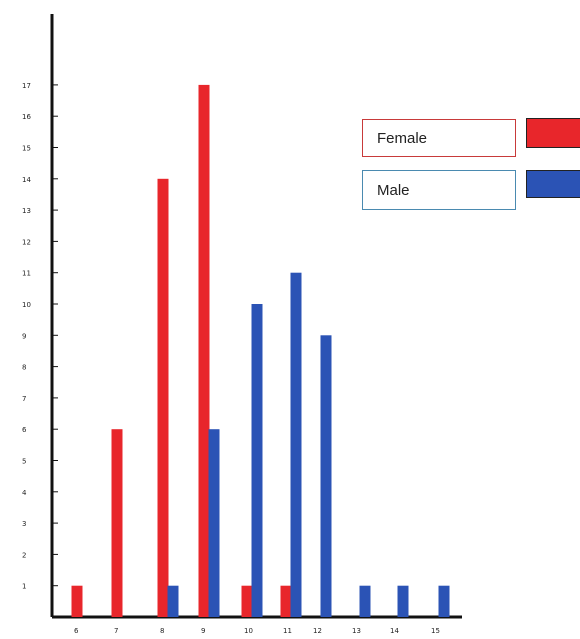 The image size is (580, 639). Describe the element at coordinates (24, 524) in the screenshot. I see `y-tick-label: 3` at that location.